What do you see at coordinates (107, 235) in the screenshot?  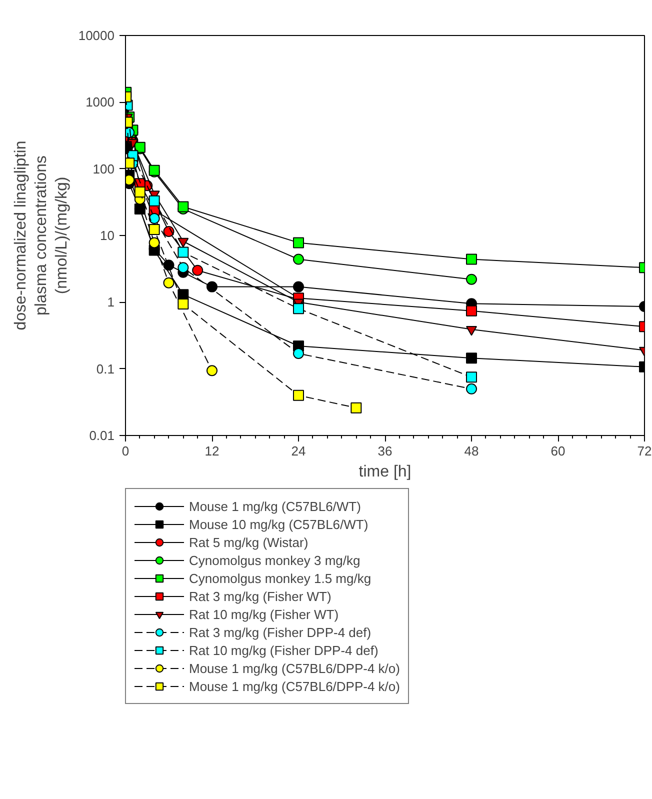 I see `y-tick-label: 10` at bounding box center [107, 235].